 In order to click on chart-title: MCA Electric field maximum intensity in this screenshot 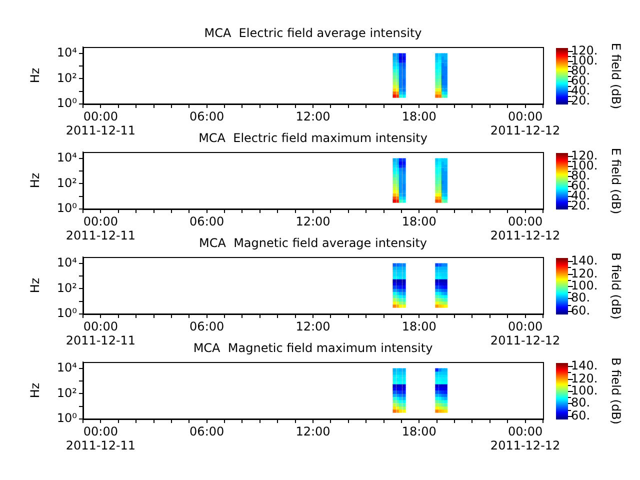, I will do `click(313, 138)`.